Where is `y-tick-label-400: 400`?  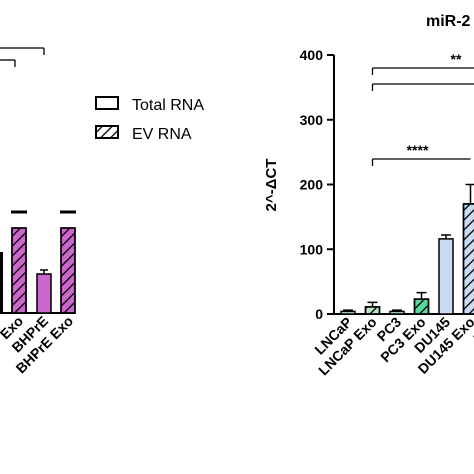 y-tick-label-400: 400 is located at coordinates (312, 55).